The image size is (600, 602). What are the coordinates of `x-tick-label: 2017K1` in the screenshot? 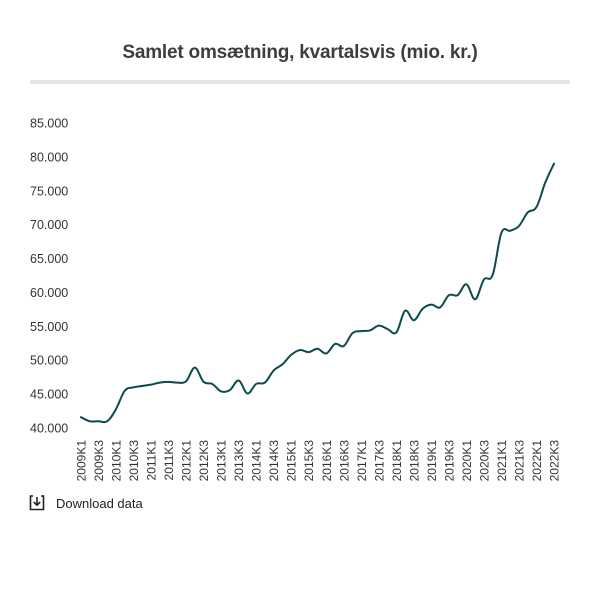 It's located at (362, 461).